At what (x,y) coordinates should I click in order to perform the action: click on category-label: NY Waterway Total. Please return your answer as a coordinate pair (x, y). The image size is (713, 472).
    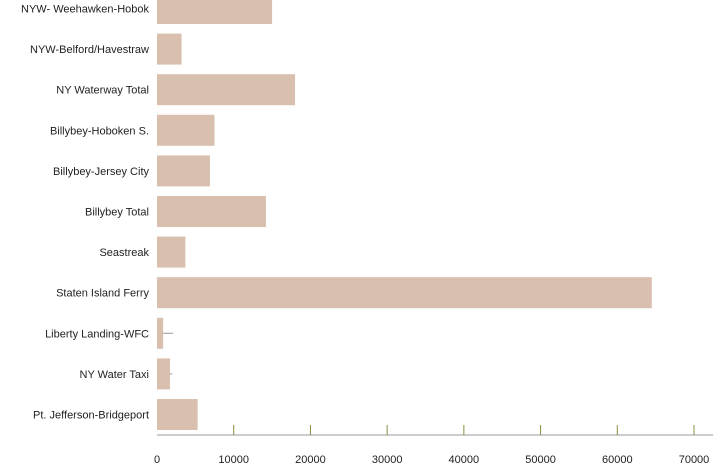
    Looking at the image, I should click on (102, 91).